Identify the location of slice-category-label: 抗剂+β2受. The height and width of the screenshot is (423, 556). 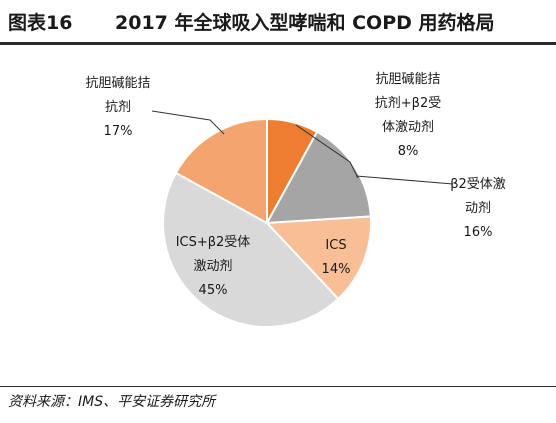
(408, 103).